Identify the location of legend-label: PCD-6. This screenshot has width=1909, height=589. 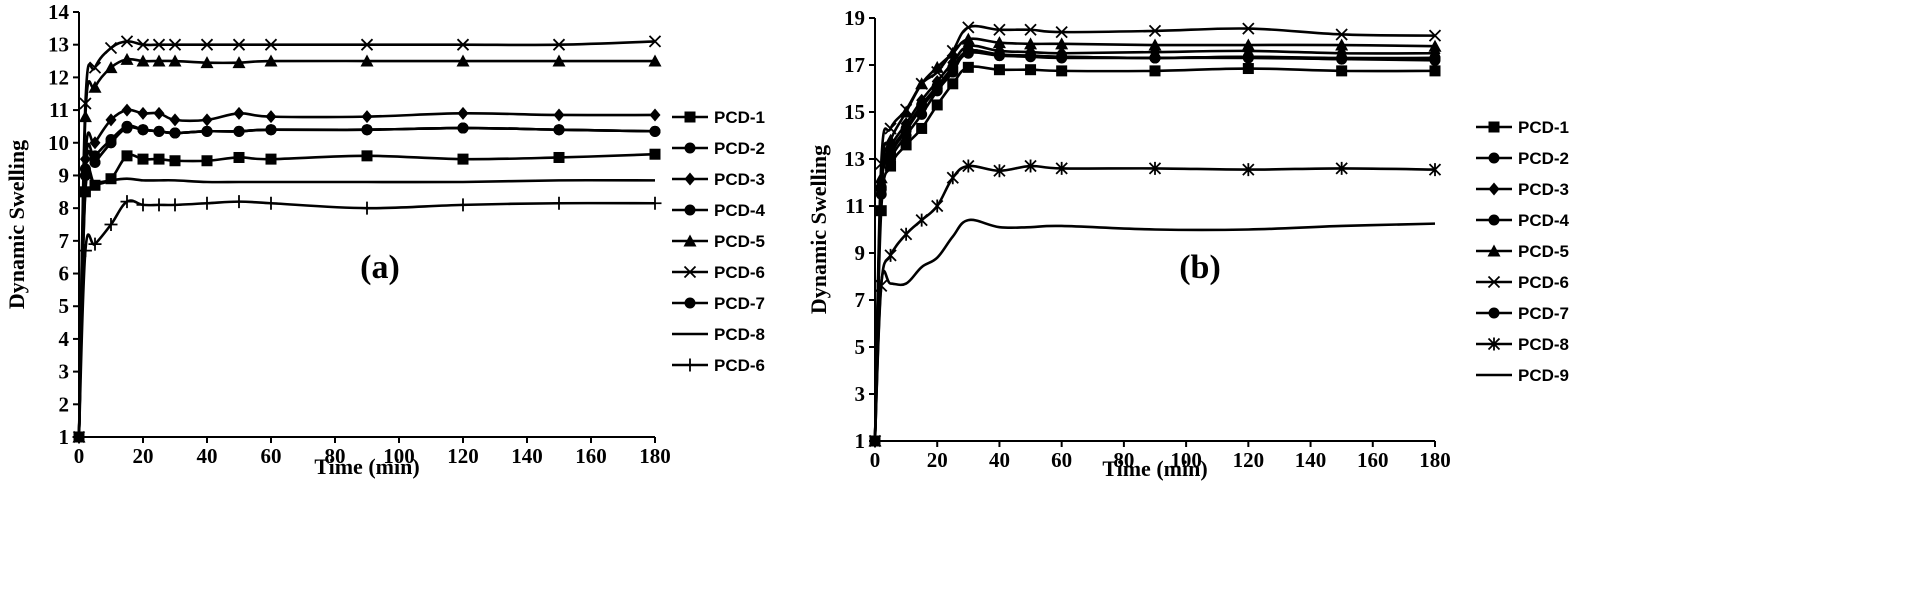
(739, 272).